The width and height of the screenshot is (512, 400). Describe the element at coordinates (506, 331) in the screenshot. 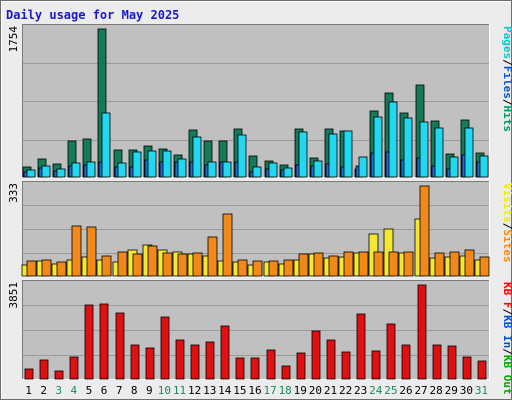

I see `legend-entry: KB In` at that location.